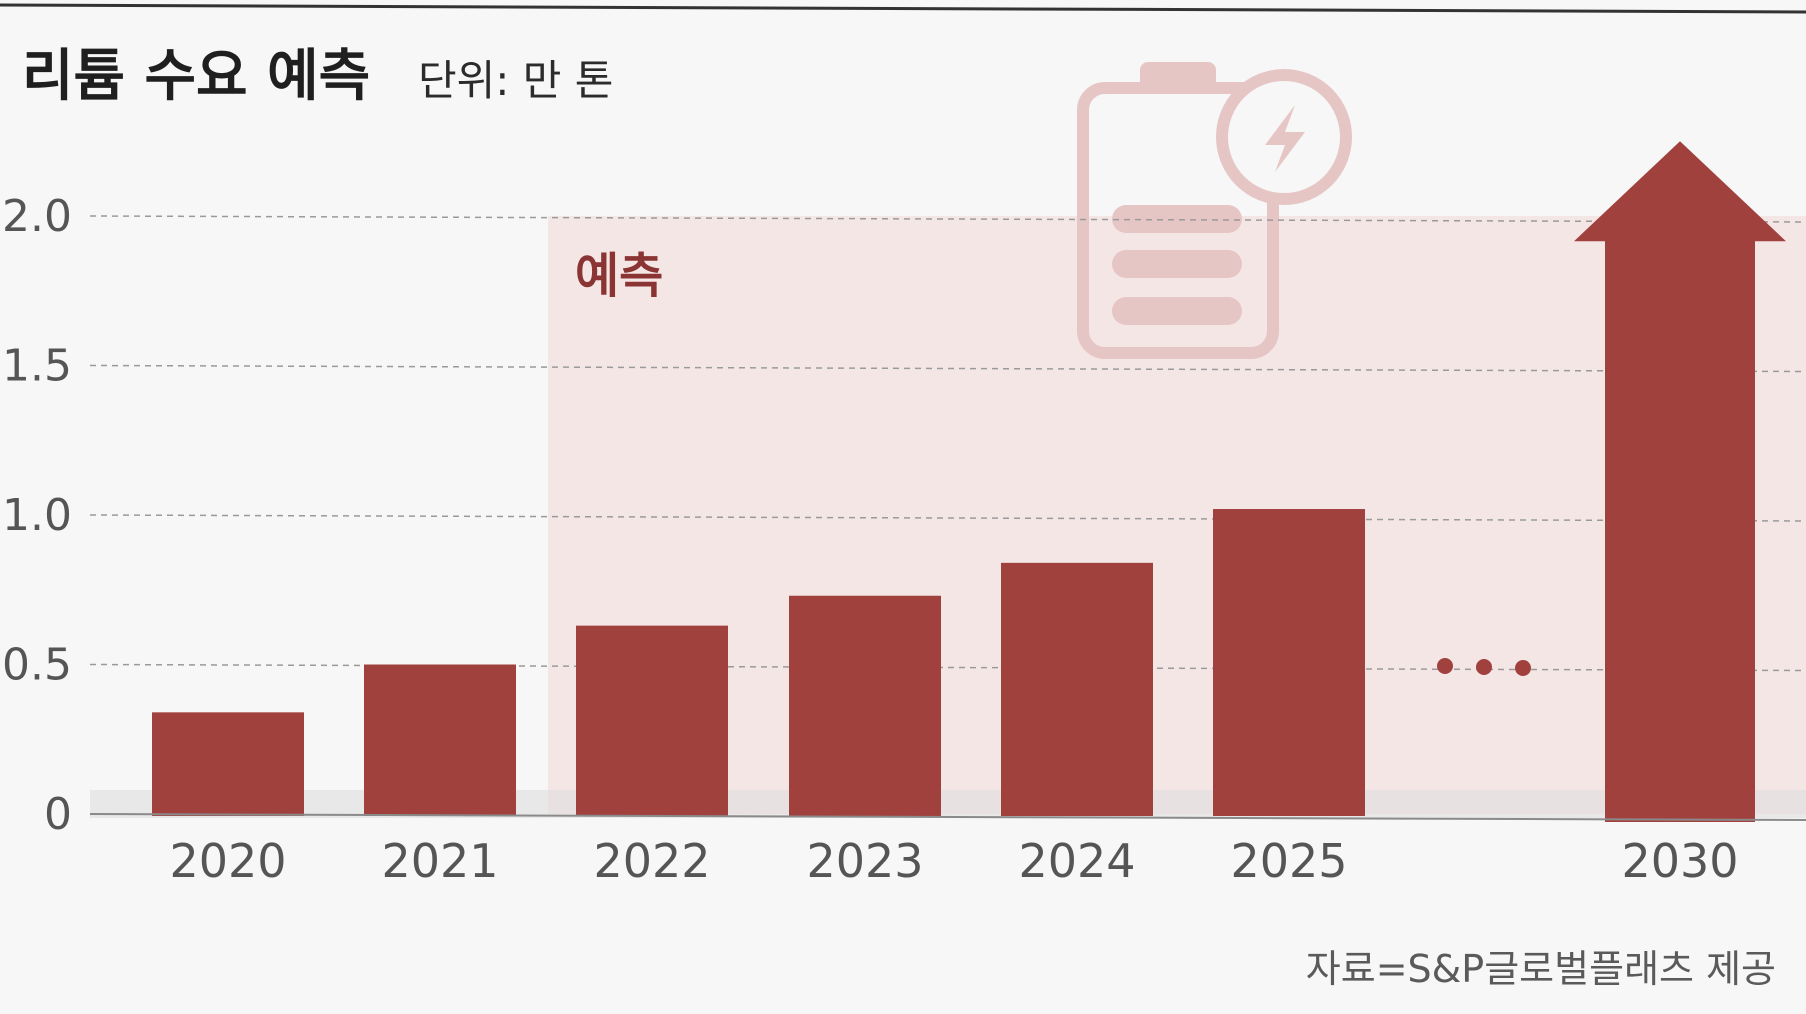 This screenshot has width=1806, height=1014. Describe the element at coordinates (1541, 969) in the screenshot. I see `source-label: 자료=S&P글로벌플래츠 제공` at that location.